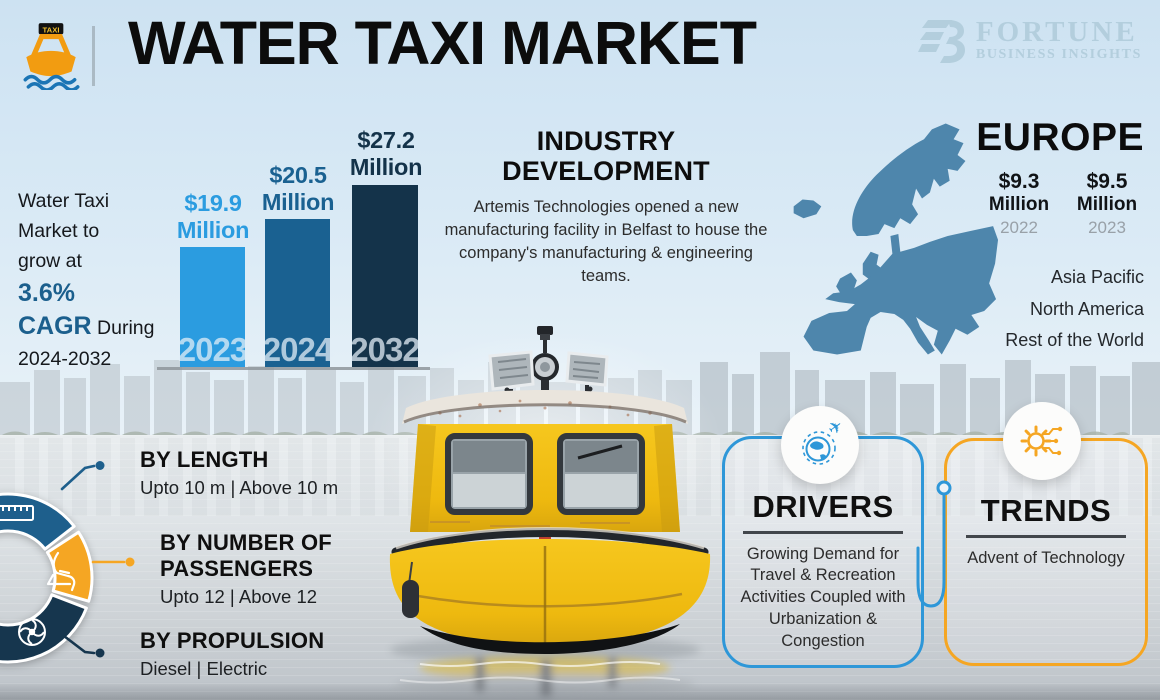  What do you see at coordinates (55, 326) in the screenshot?
I see `cagr-label: CAGR` at bounding box center [55, 326].